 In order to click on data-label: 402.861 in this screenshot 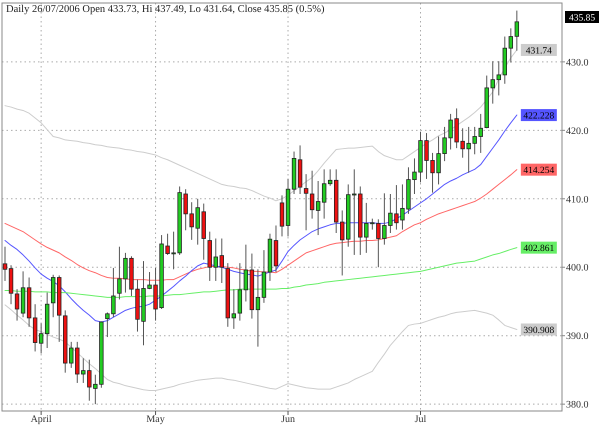, I will do `click(539, 249)`.